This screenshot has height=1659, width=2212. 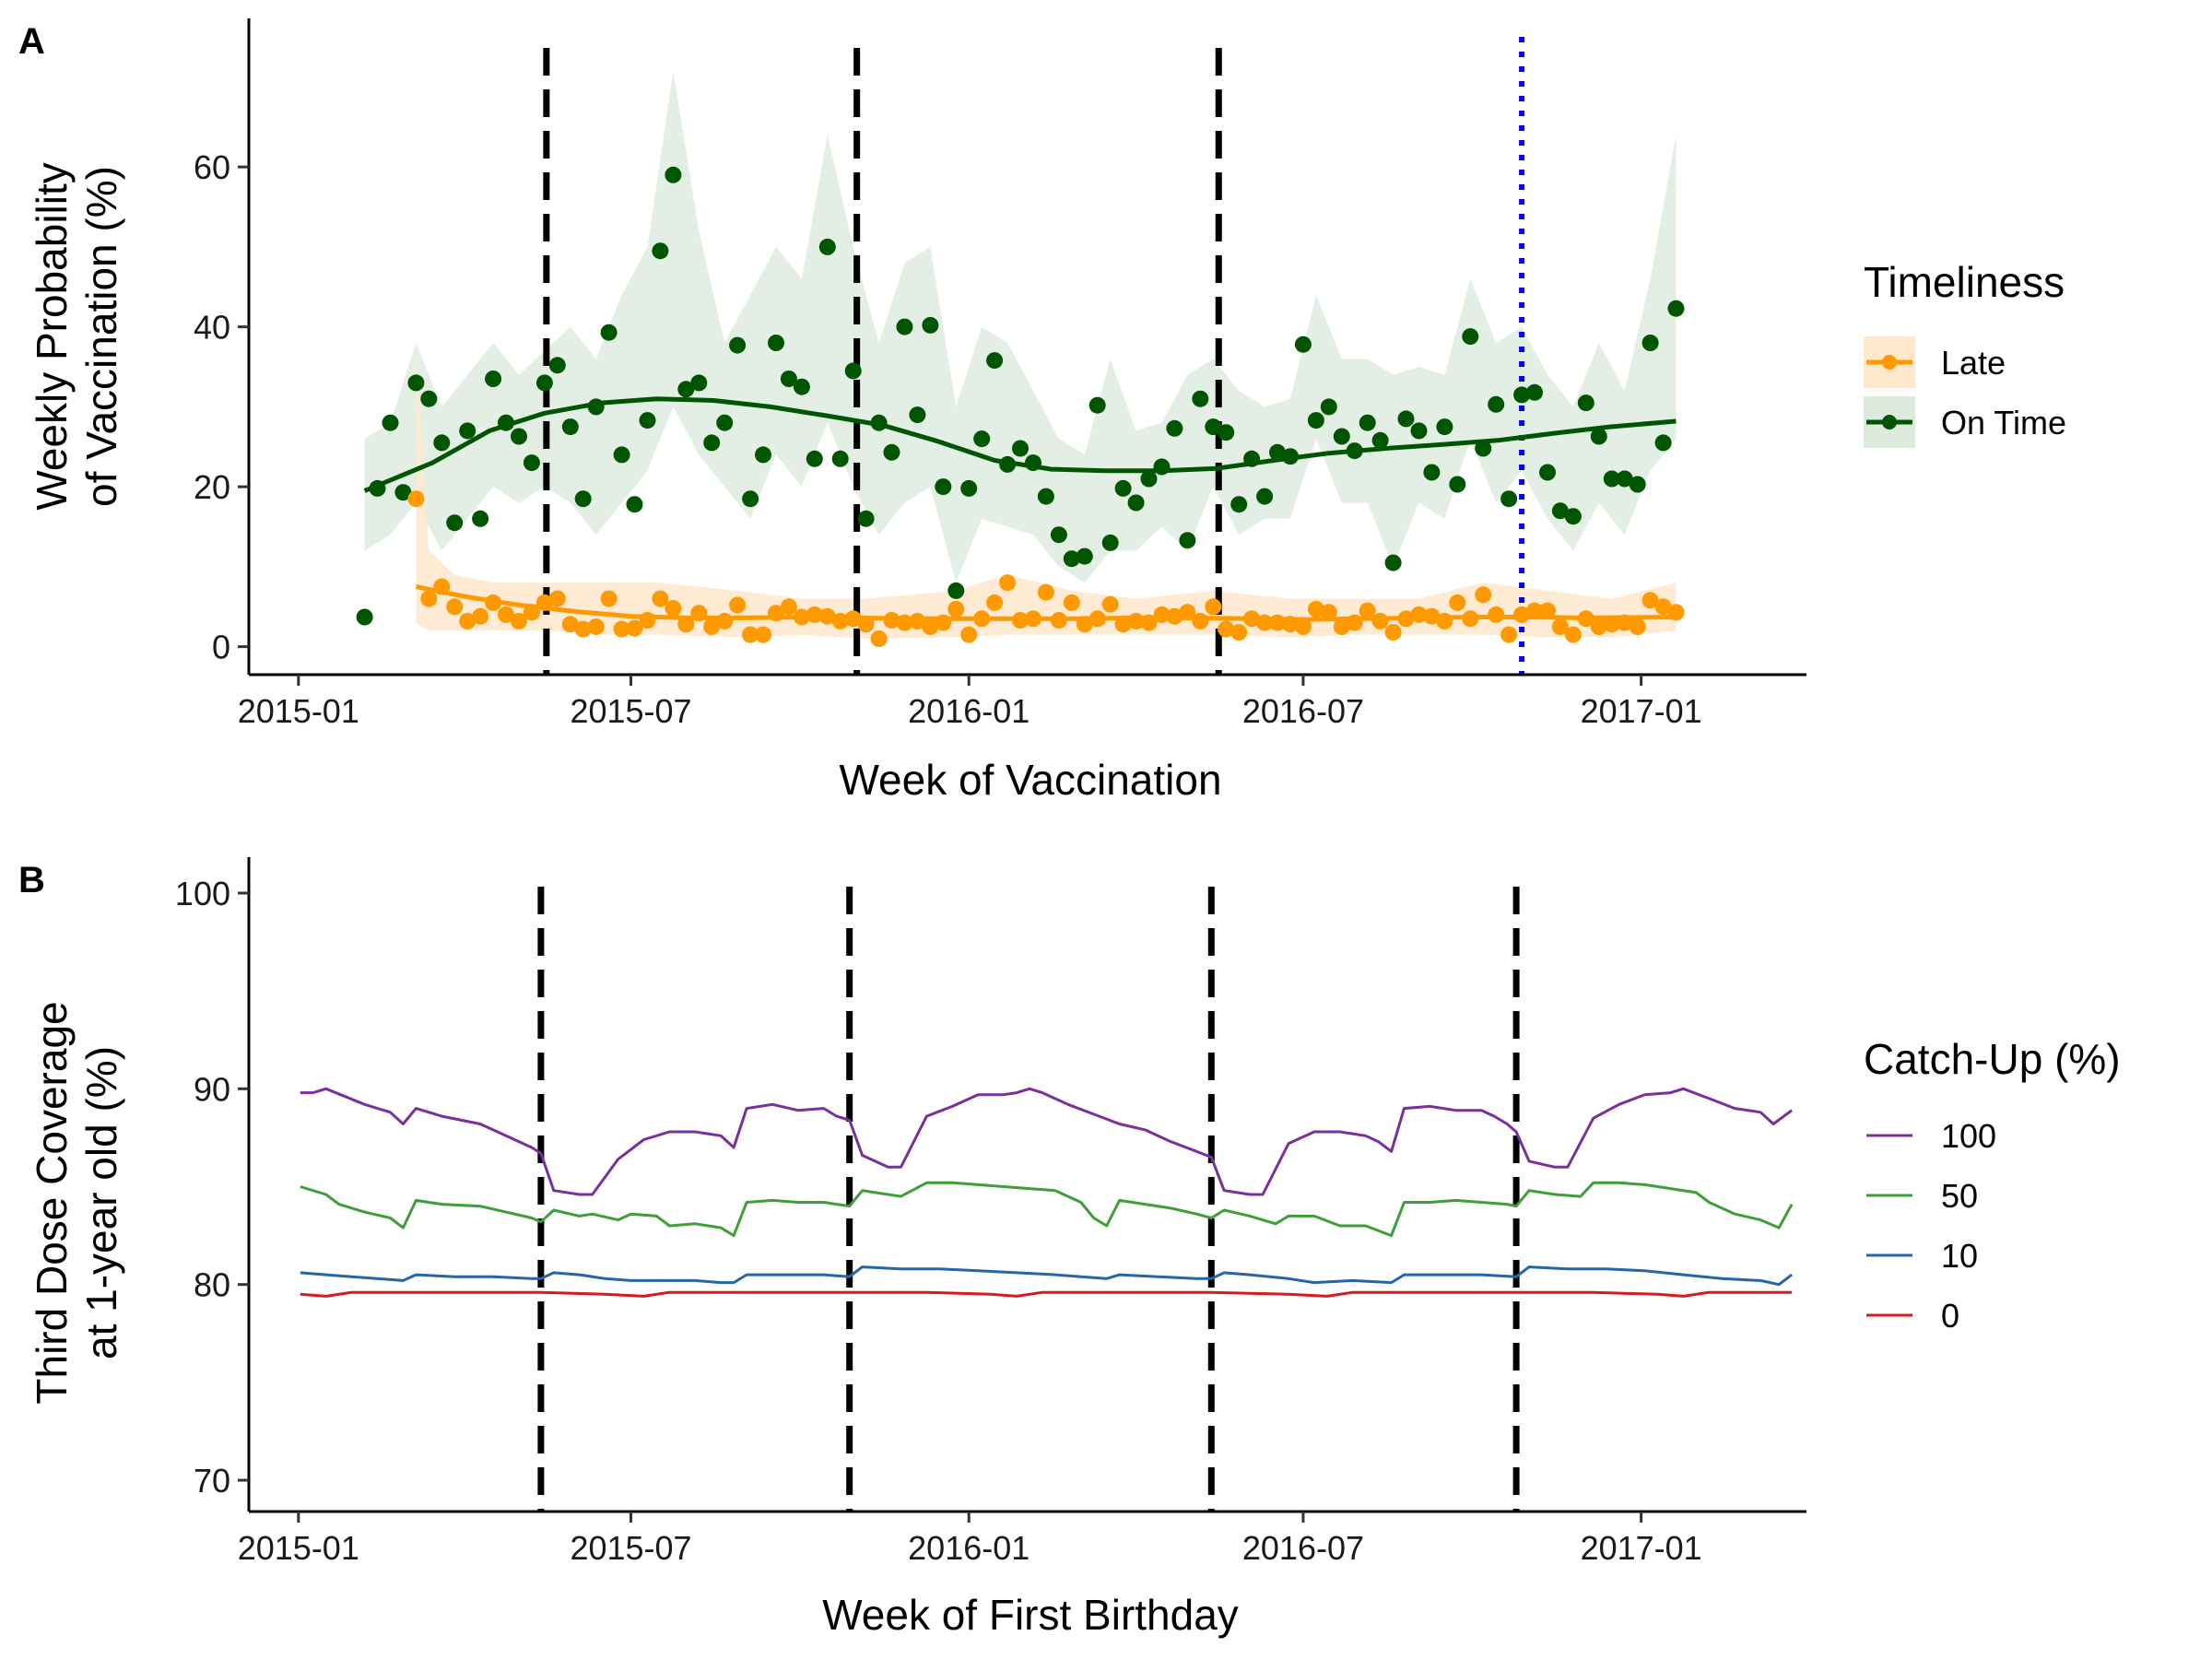 I want to click on panel-b-letter: B, so click(x=31, y=880).